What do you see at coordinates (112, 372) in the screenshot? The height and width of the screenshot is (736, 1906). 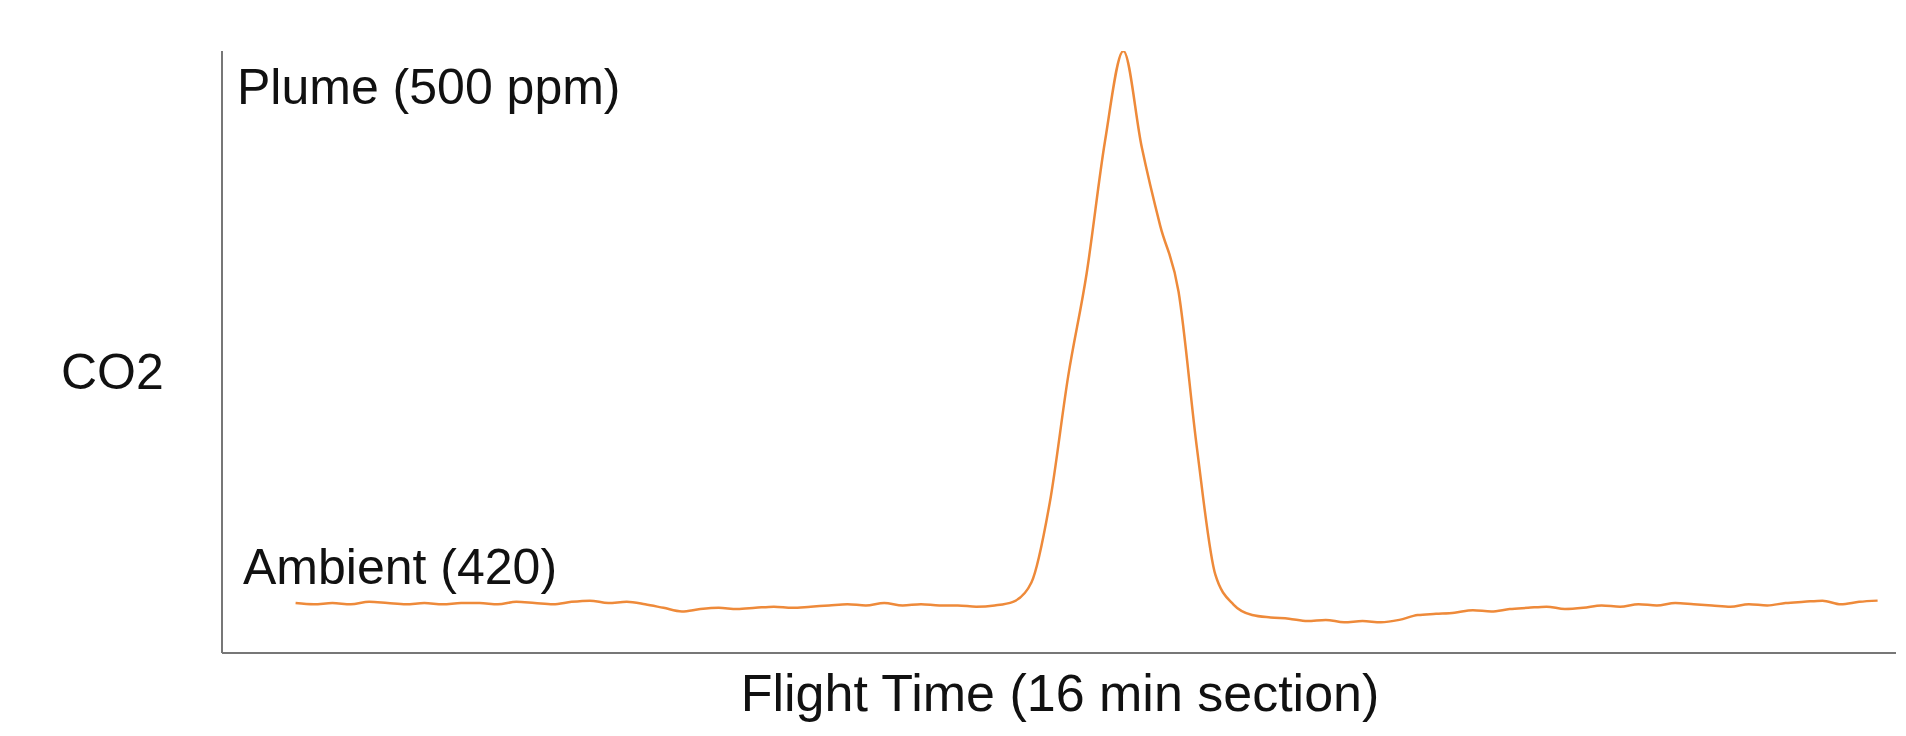 I see `y-axis-title: CO2` at bounding box center [112, 372].